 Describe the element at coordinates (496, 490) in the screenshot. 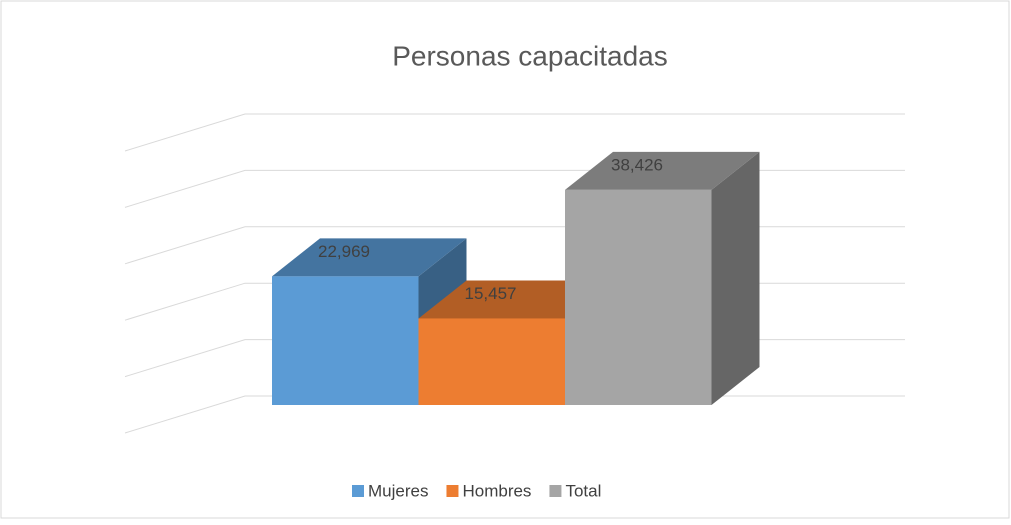

I see `legend-label: Hombres` at that location.